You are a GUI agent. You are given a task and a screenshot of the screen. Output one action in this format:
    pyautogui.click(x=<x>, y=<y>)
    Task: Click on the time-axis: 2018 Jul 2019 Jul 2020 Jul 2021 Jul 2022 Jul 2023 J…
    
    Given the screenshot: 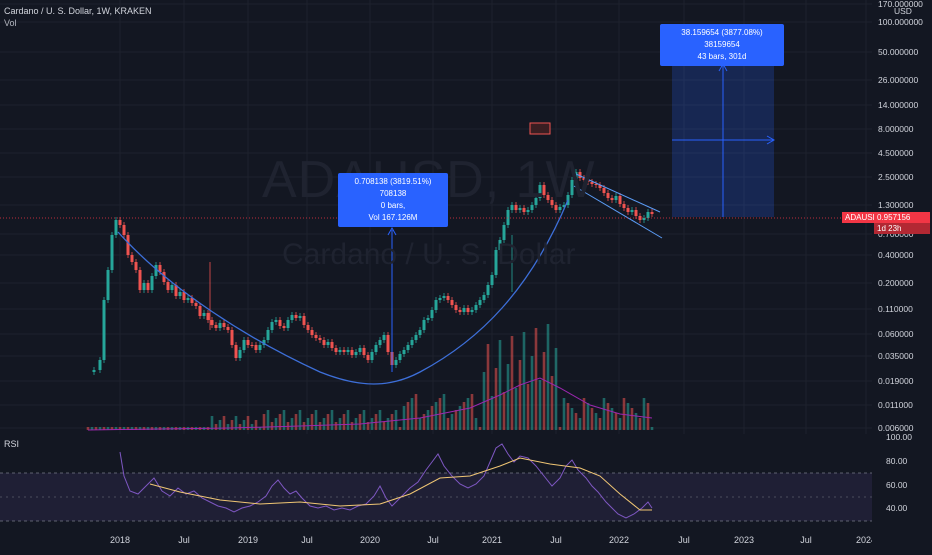 What is the action you would take?
    pyautogui.click(x=438, y=539)
    